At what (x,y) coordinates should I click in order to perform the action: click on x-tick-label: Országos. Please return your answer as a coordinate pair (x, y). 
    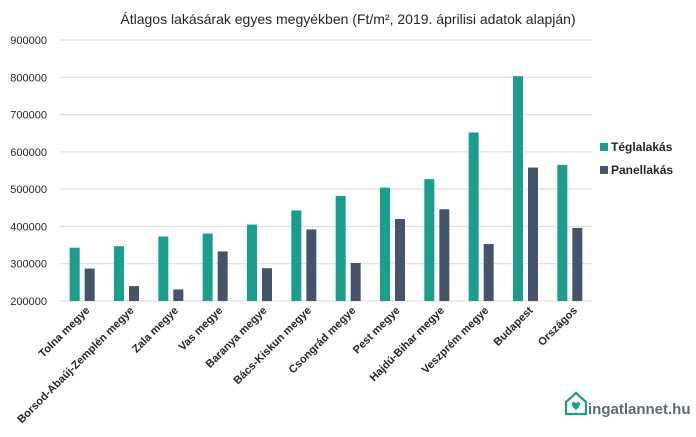
    Looking at the image, I should click on (558, 327).